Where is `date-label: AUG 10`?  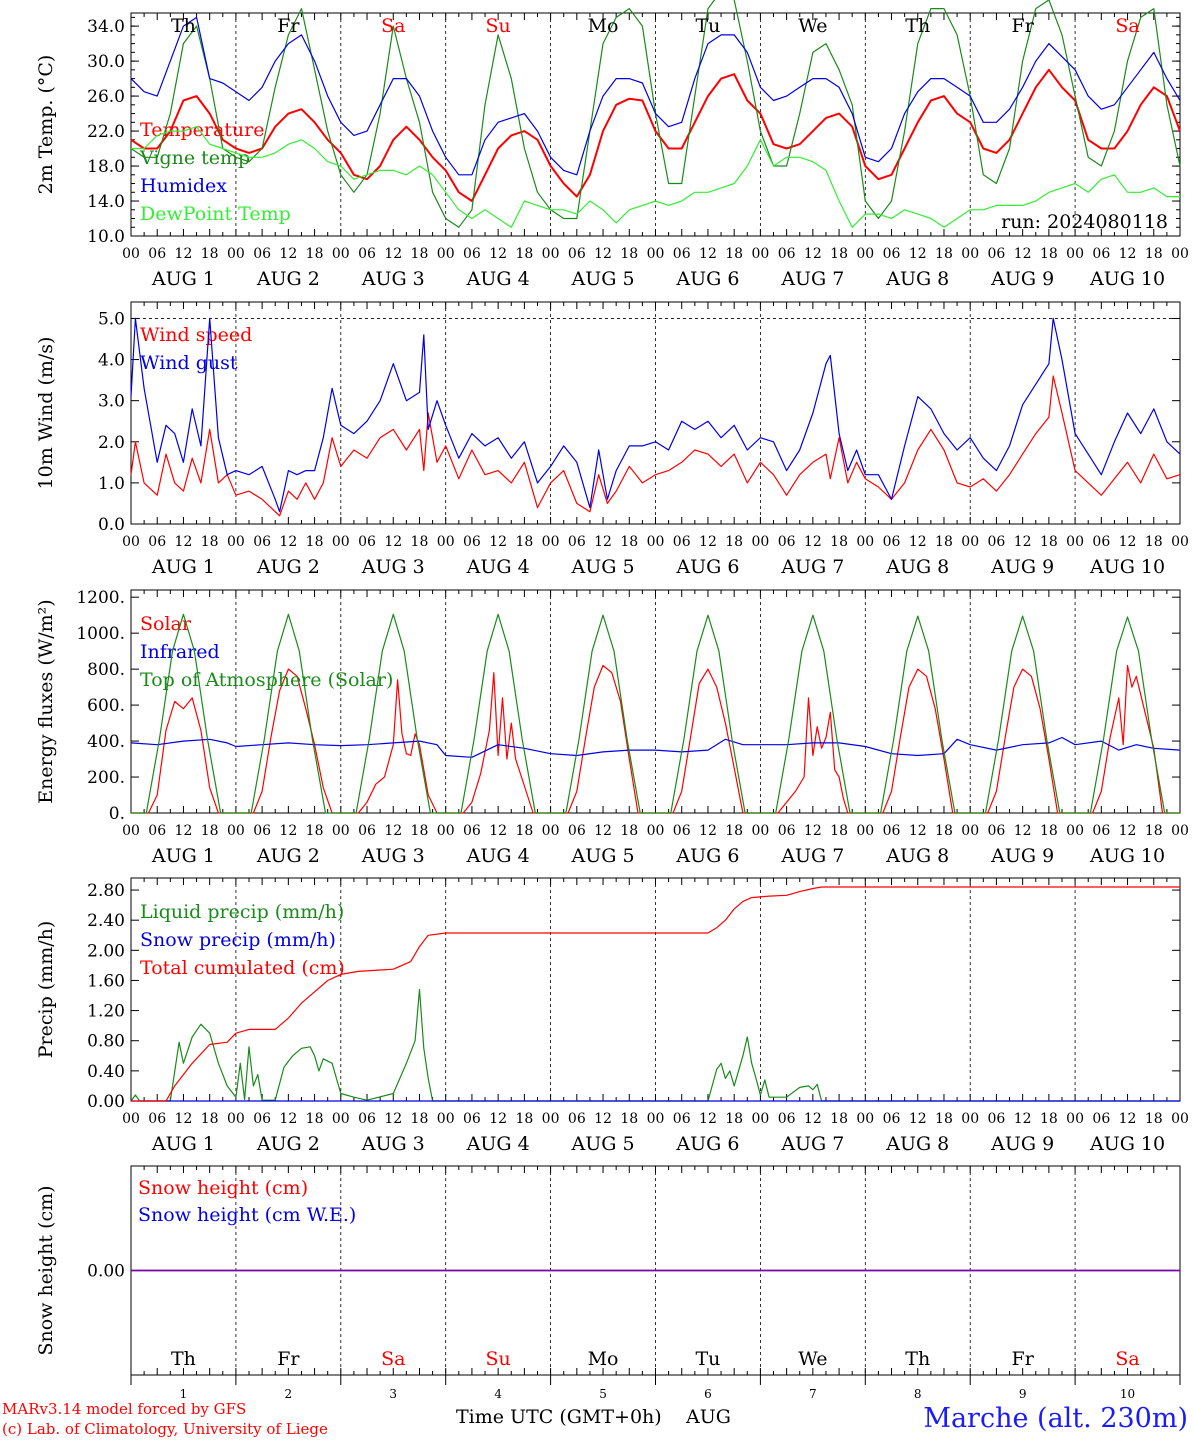
date-label: AUG 10 is located at coordinates (1127, 279).